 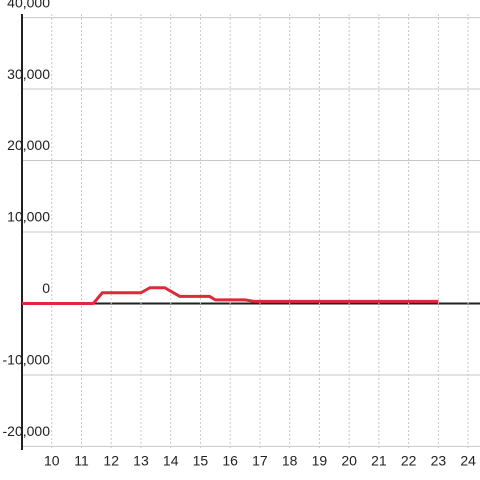 I want to click on x-tick-label: 12, so click(x=111, y=461).